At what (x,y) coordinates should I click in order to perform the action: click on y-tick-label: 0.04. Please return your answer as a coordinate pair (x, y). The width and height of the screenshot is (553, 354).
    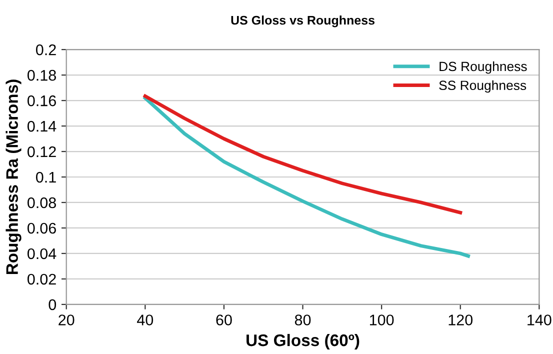
    Looking at the image, I should click on (42, 254).